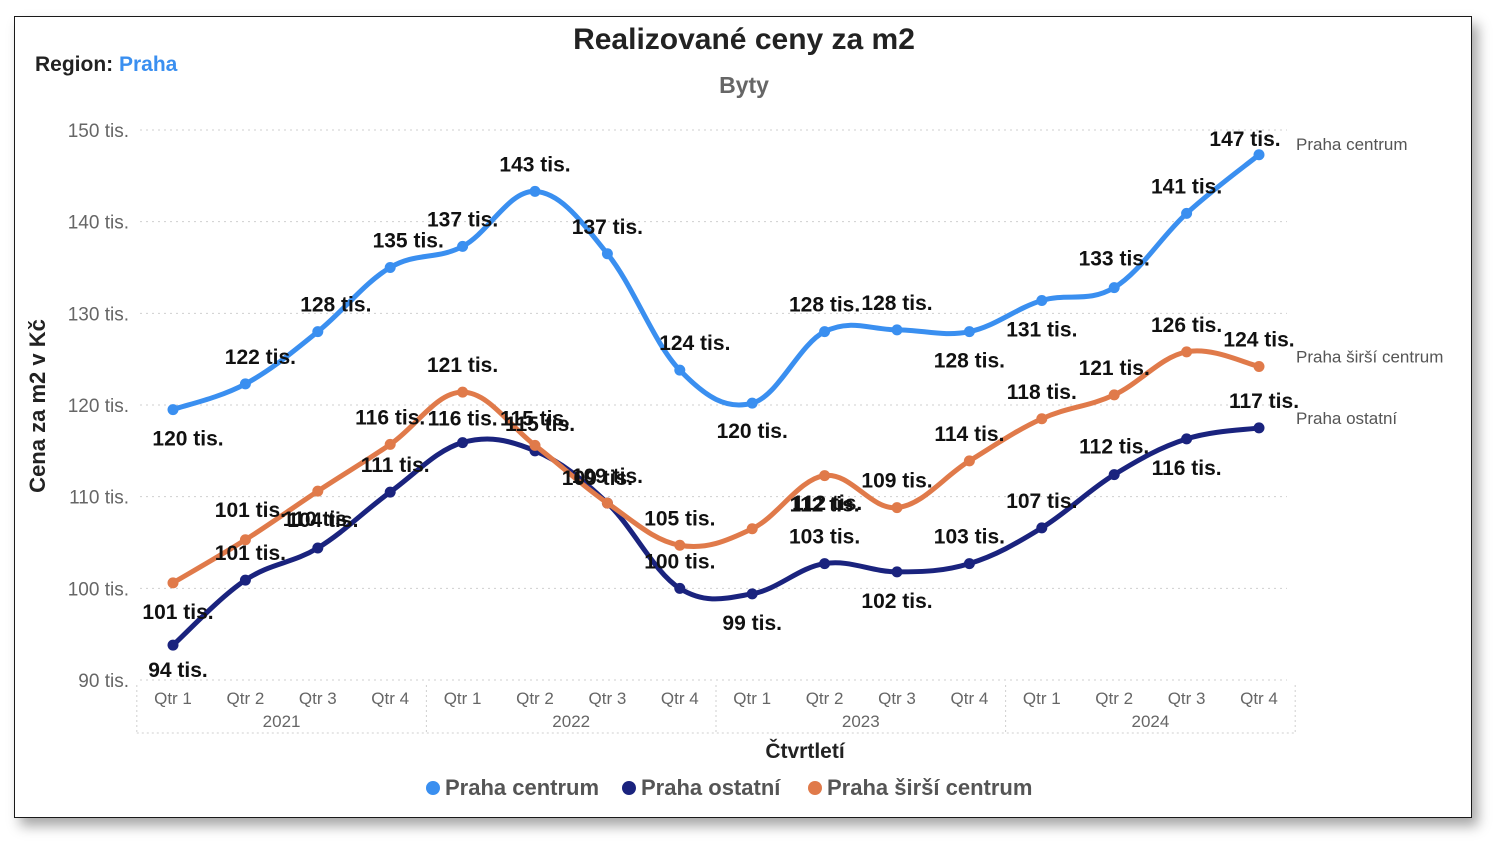 This screenshot has width=1510, height=852. Describe the element at coordinates (896, 601) in the screenshot. I see `data-label-praha-ostatni: 102 tis.` at that location.